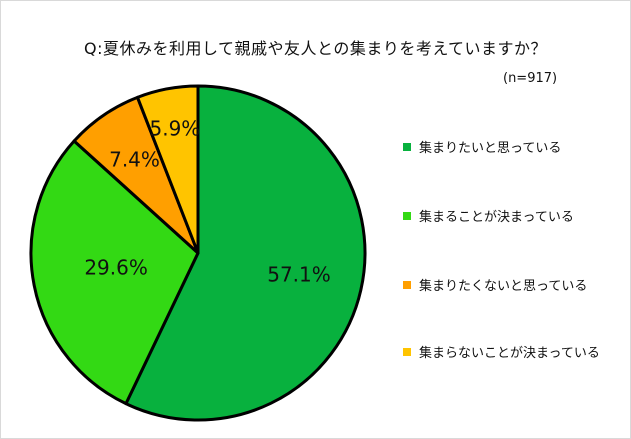 This screenshot has width=631, height=439. What do you see at coordinates (496, 217) in the screenshot?
I see `legend-label-1: 集まることが決まっている` at bounding box center [496, 217].